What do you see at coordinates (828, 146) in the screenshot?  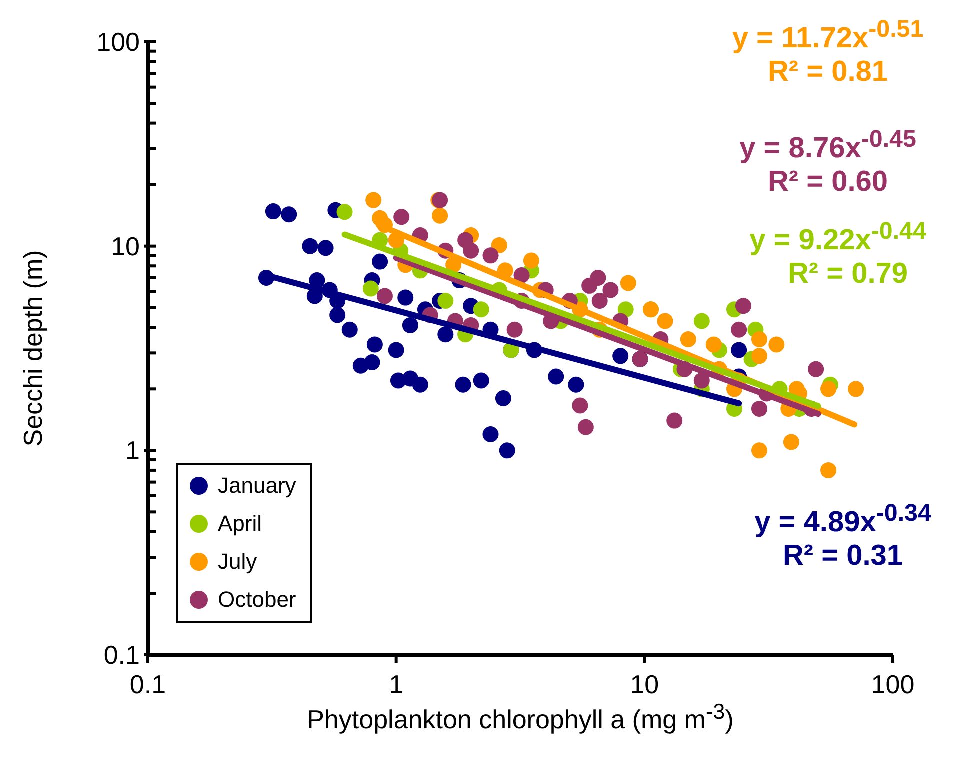 I see `annotation: y = 8.76x$^{-0.45}$` at bounding box center [828, 146].